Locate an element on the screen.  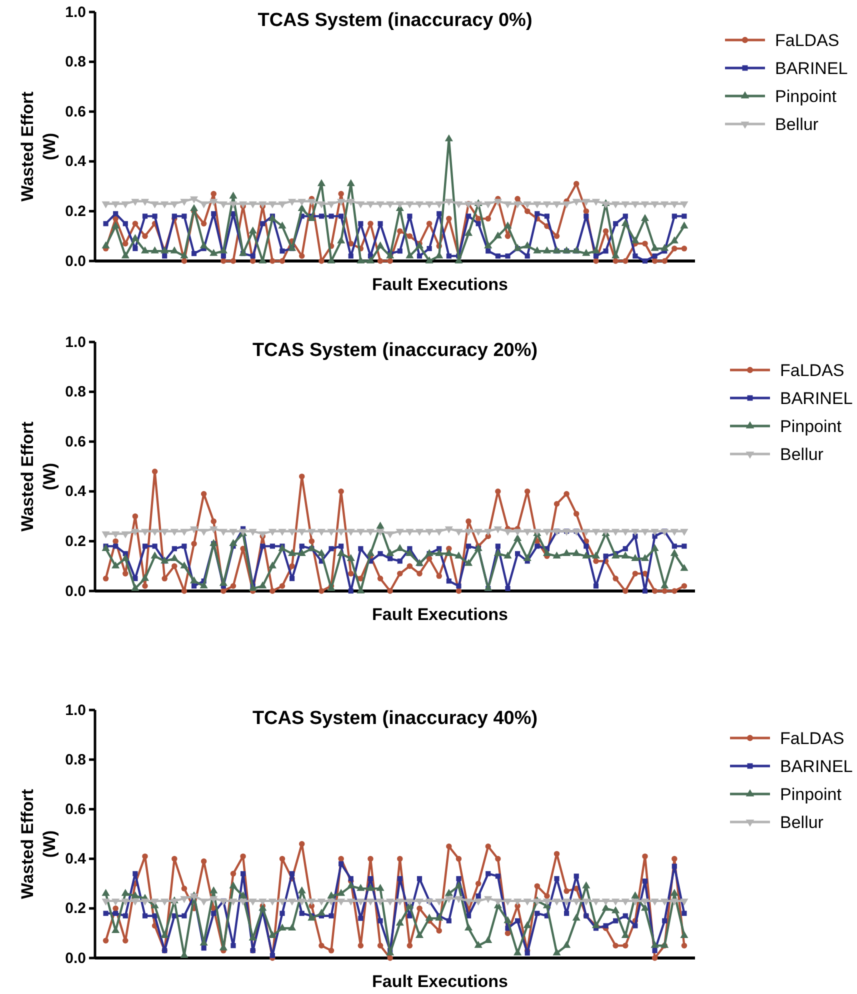
y-tick-label: 0.8 is located at coordinates (75, 62).